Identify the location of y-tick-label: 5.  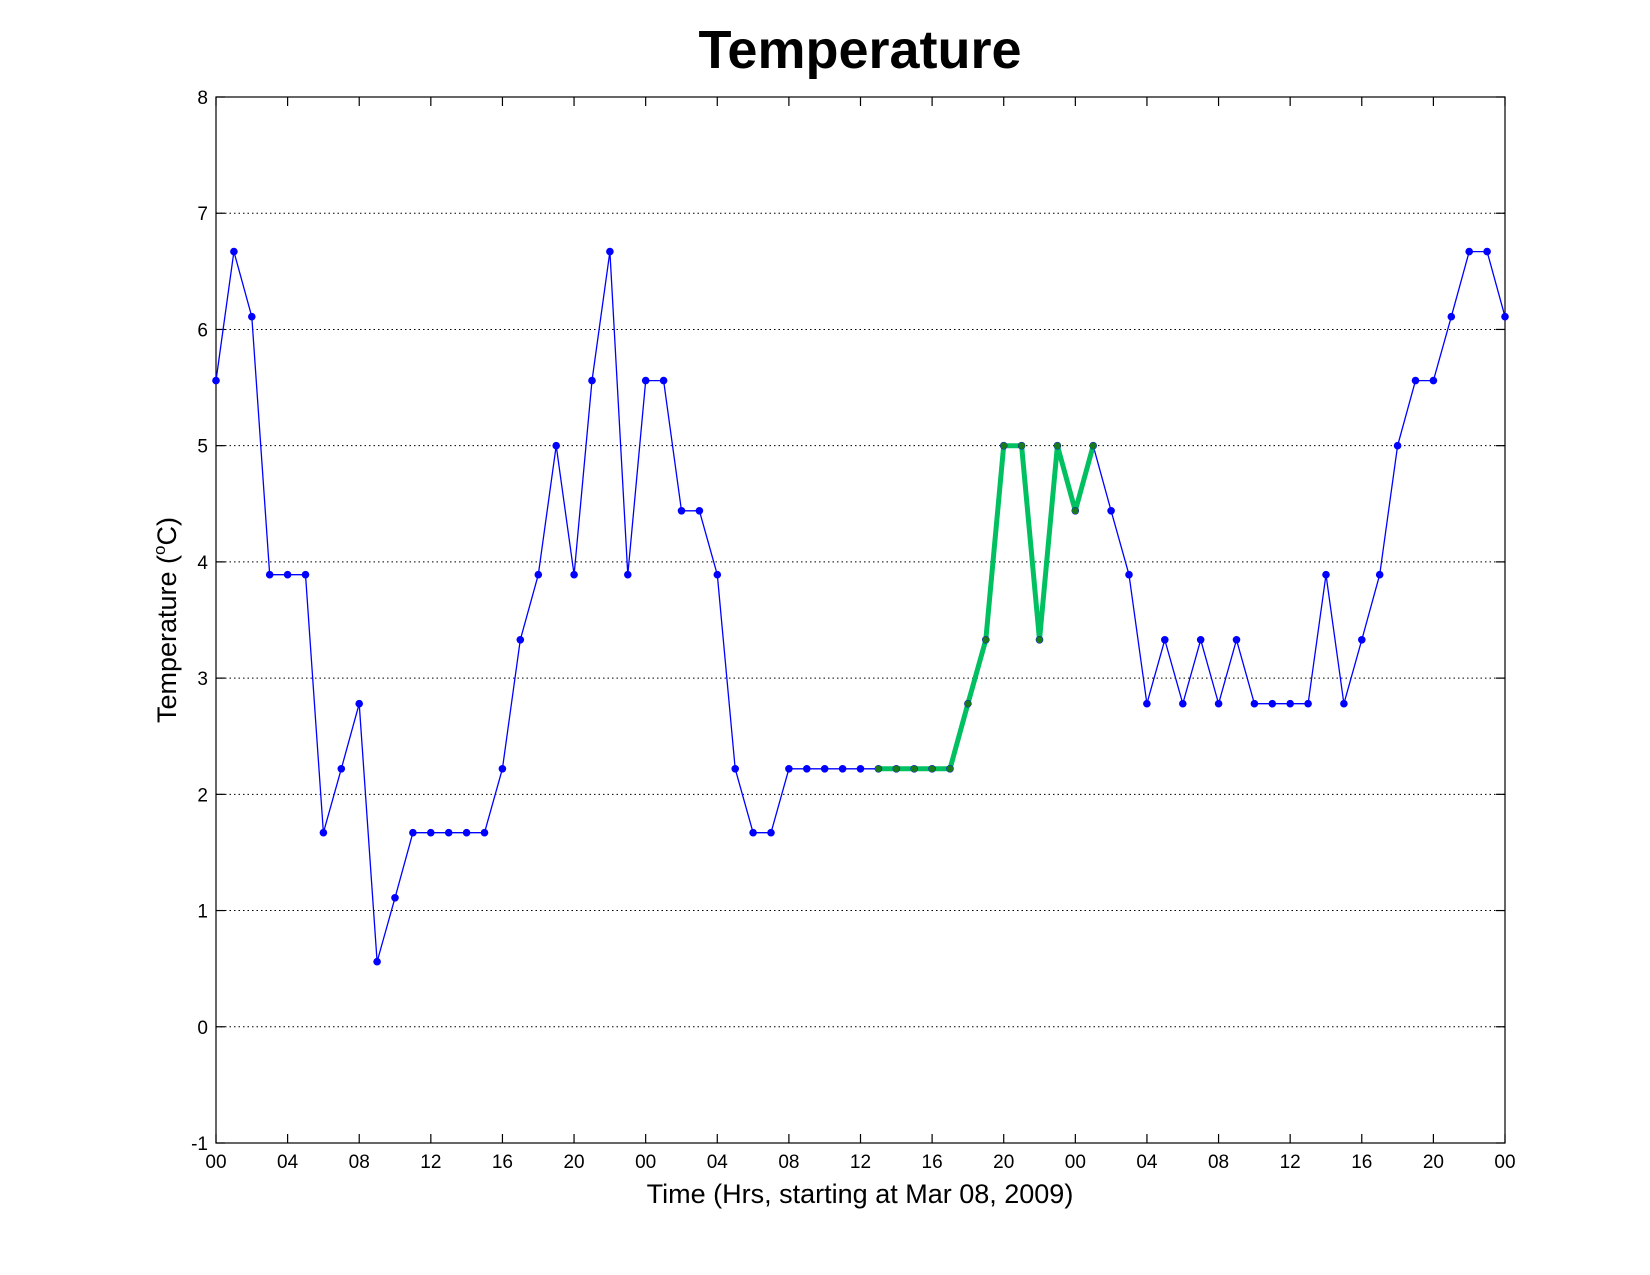
(202, 447).